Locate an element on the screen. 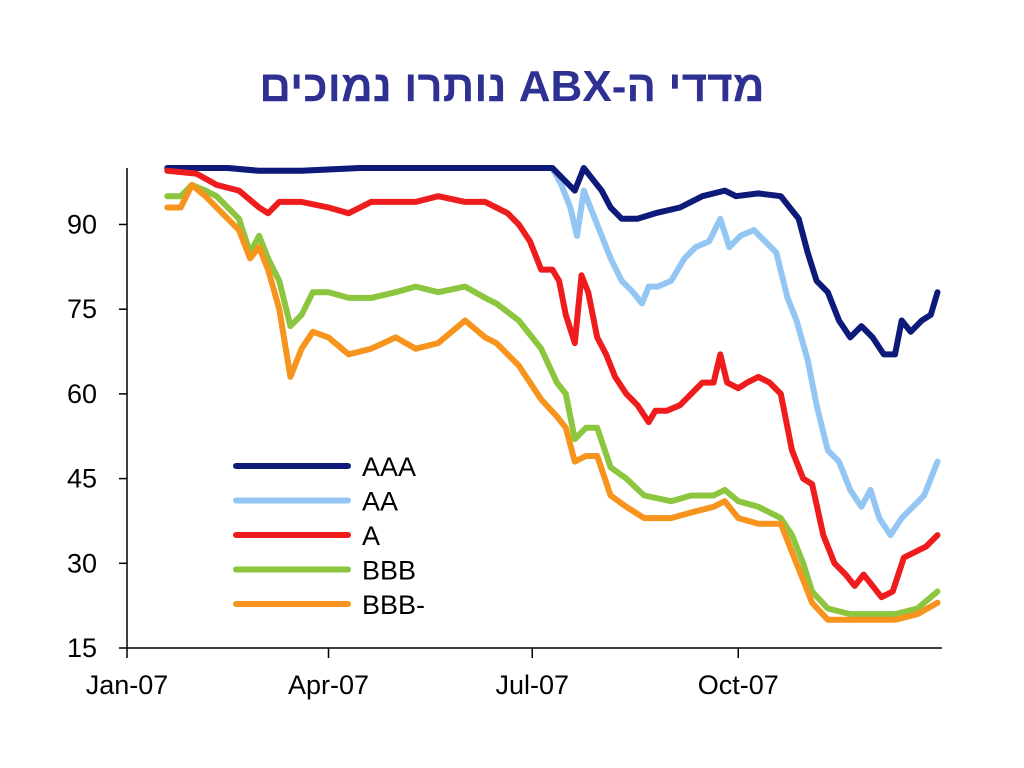  legend-label: A is located at coordinates (371, 536).